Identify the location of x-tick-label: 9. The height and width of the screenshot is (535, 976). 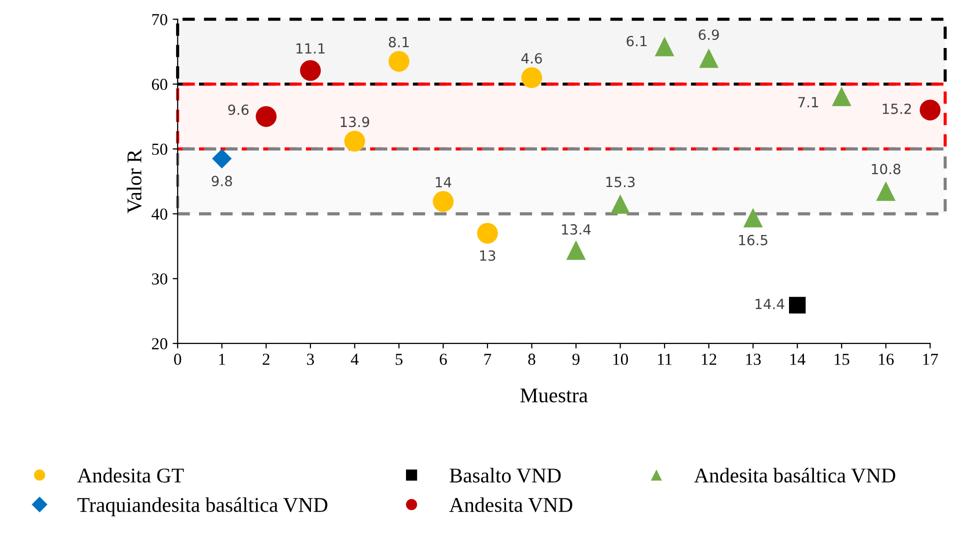
(576, 359).